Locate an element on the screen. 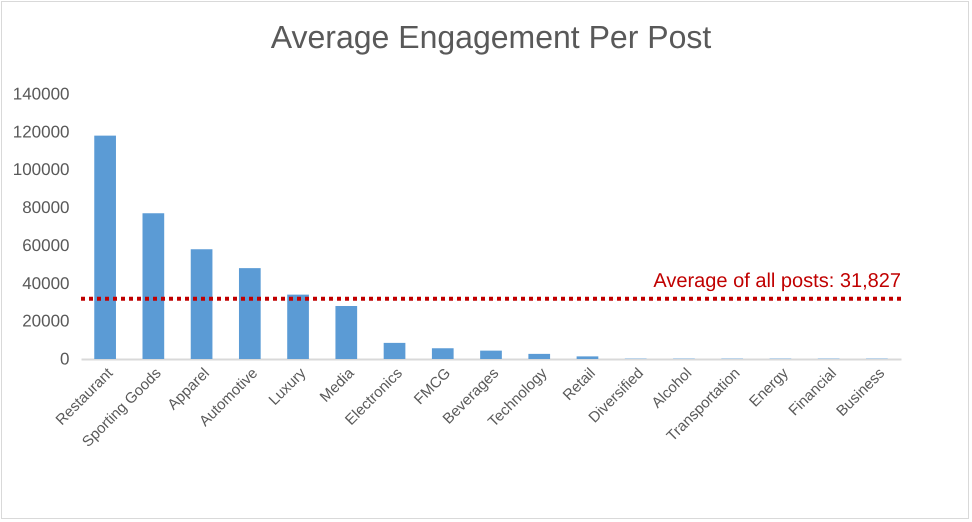 The height and width of the screenshot is (522, 972). y-tick-label: 60000 is located at coordinates (46, 245).